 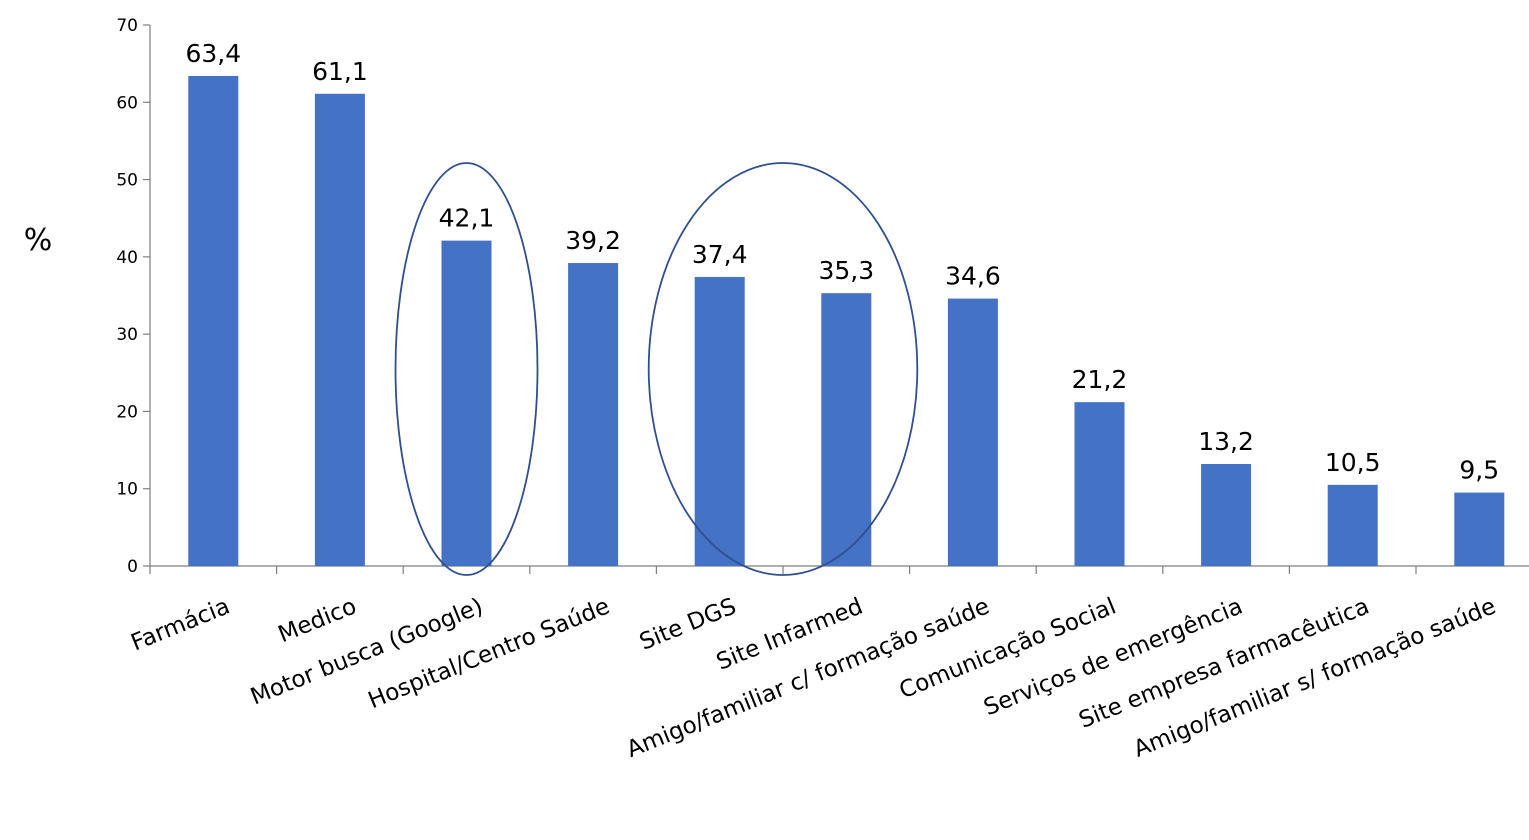 What do you see at coordinates (127, 335) in the screenshot?
I see `y-tick-label: 30` at bounding box center [127, 335].